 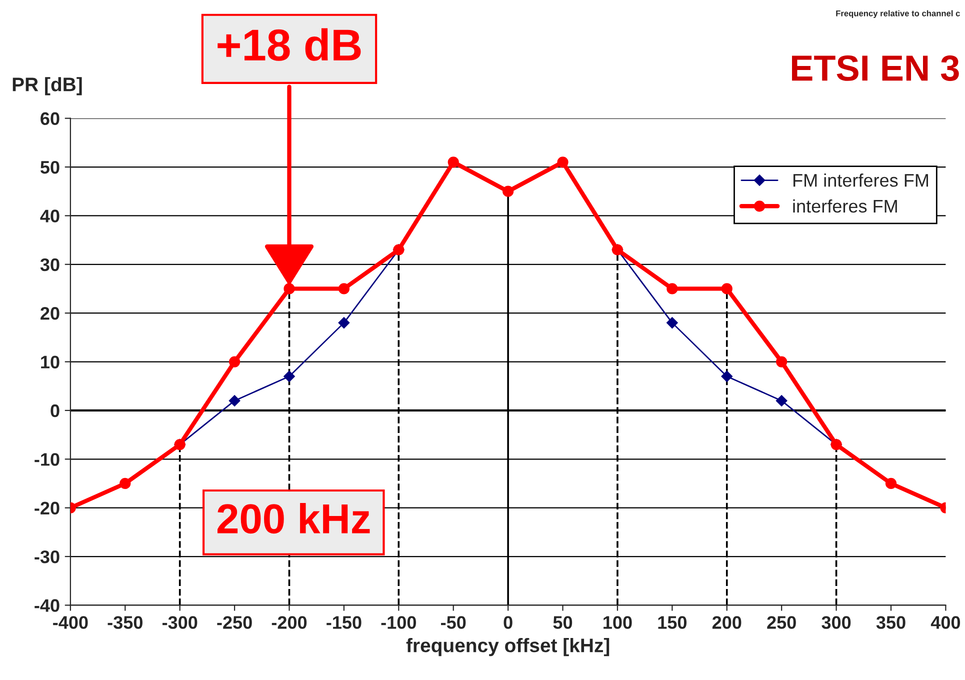 I want to click on annotation: +18 dB, so click(x=289, y=44).